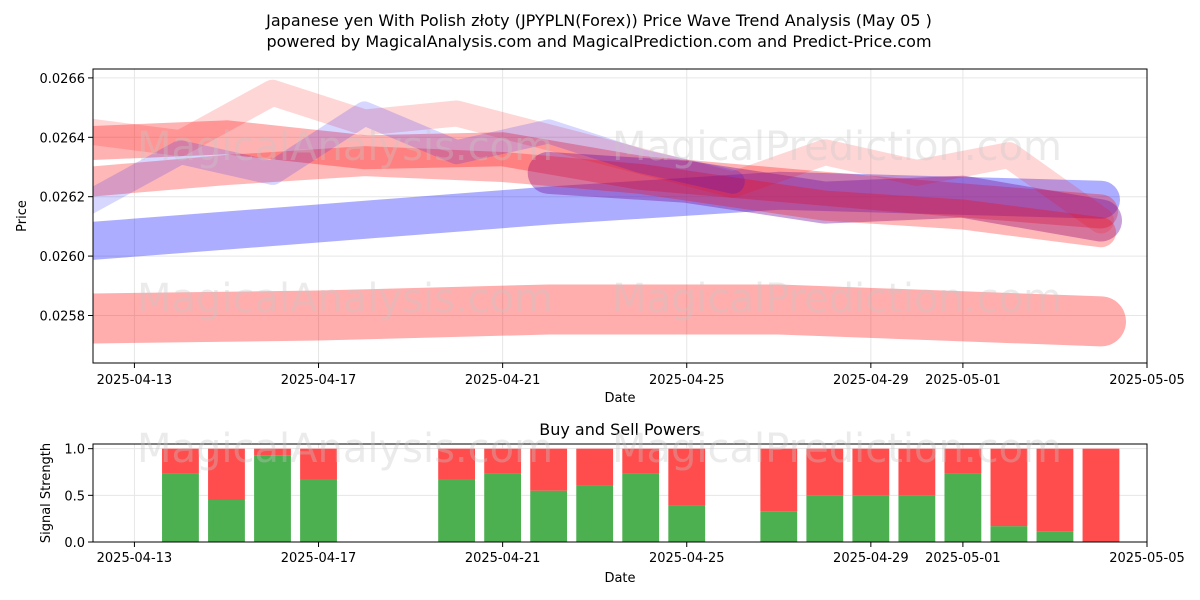 This screenshot has height=600, width=1200. I want to click on signal-bars, so click(641, 495).